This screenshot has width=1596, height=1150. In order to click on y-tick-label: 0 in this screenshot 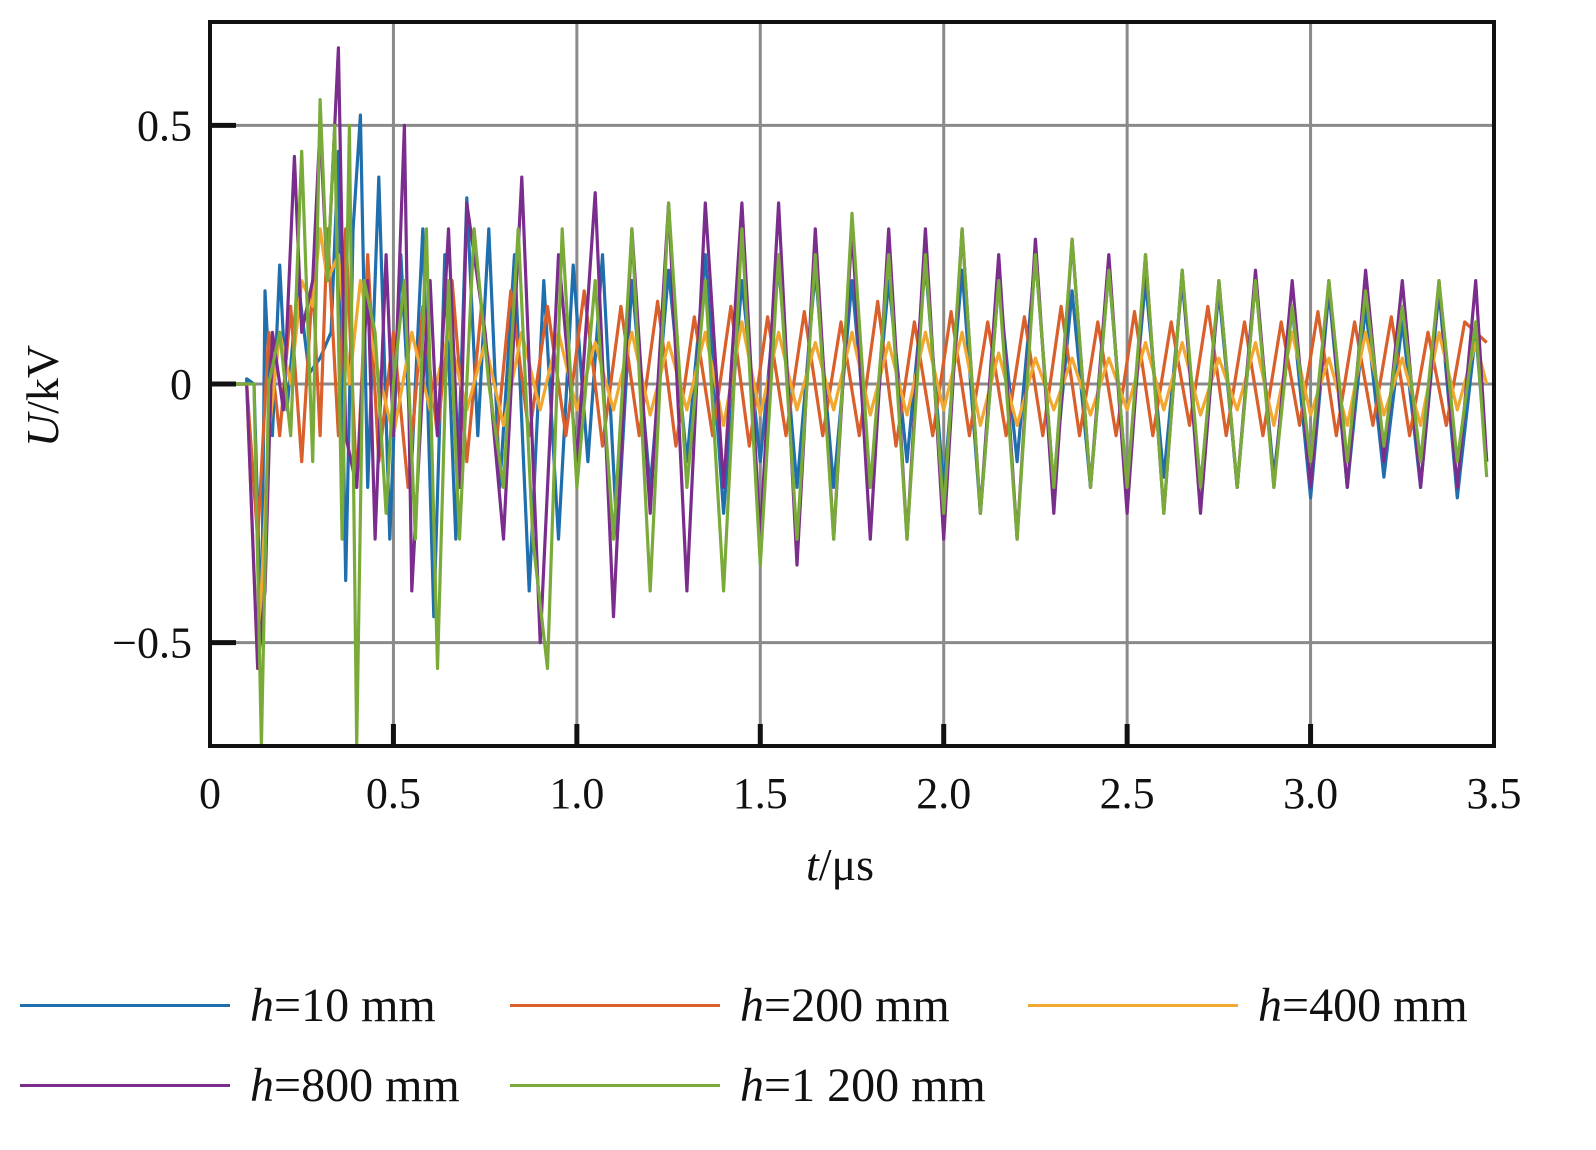, I will do `click(181, 384)`.